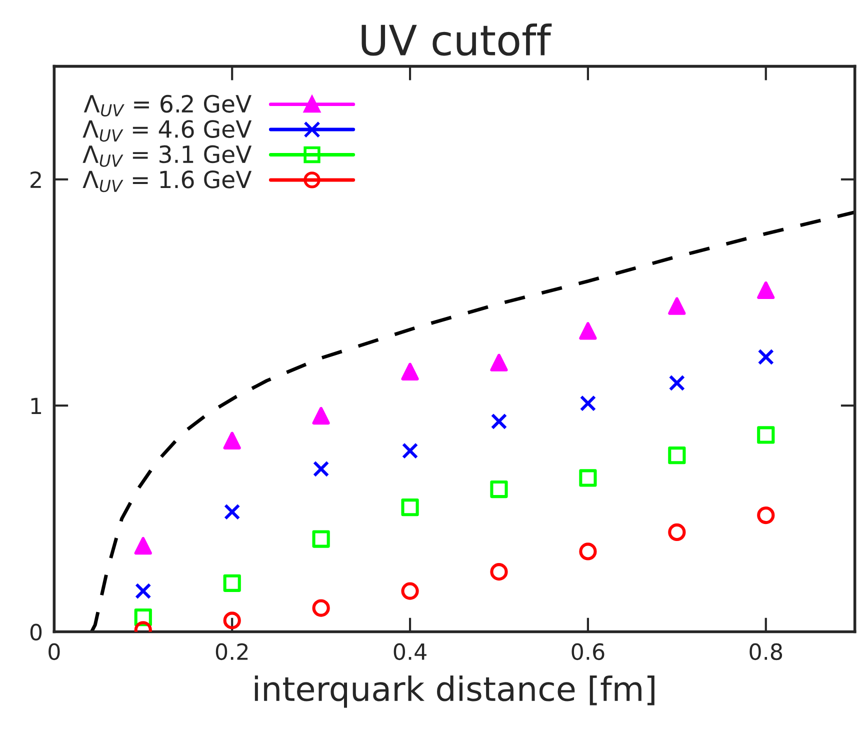  What do you see at coordinates (588, 651) in the screenshot?
I see `x-tick-label: 0.6` at bounding box center [588, 651].